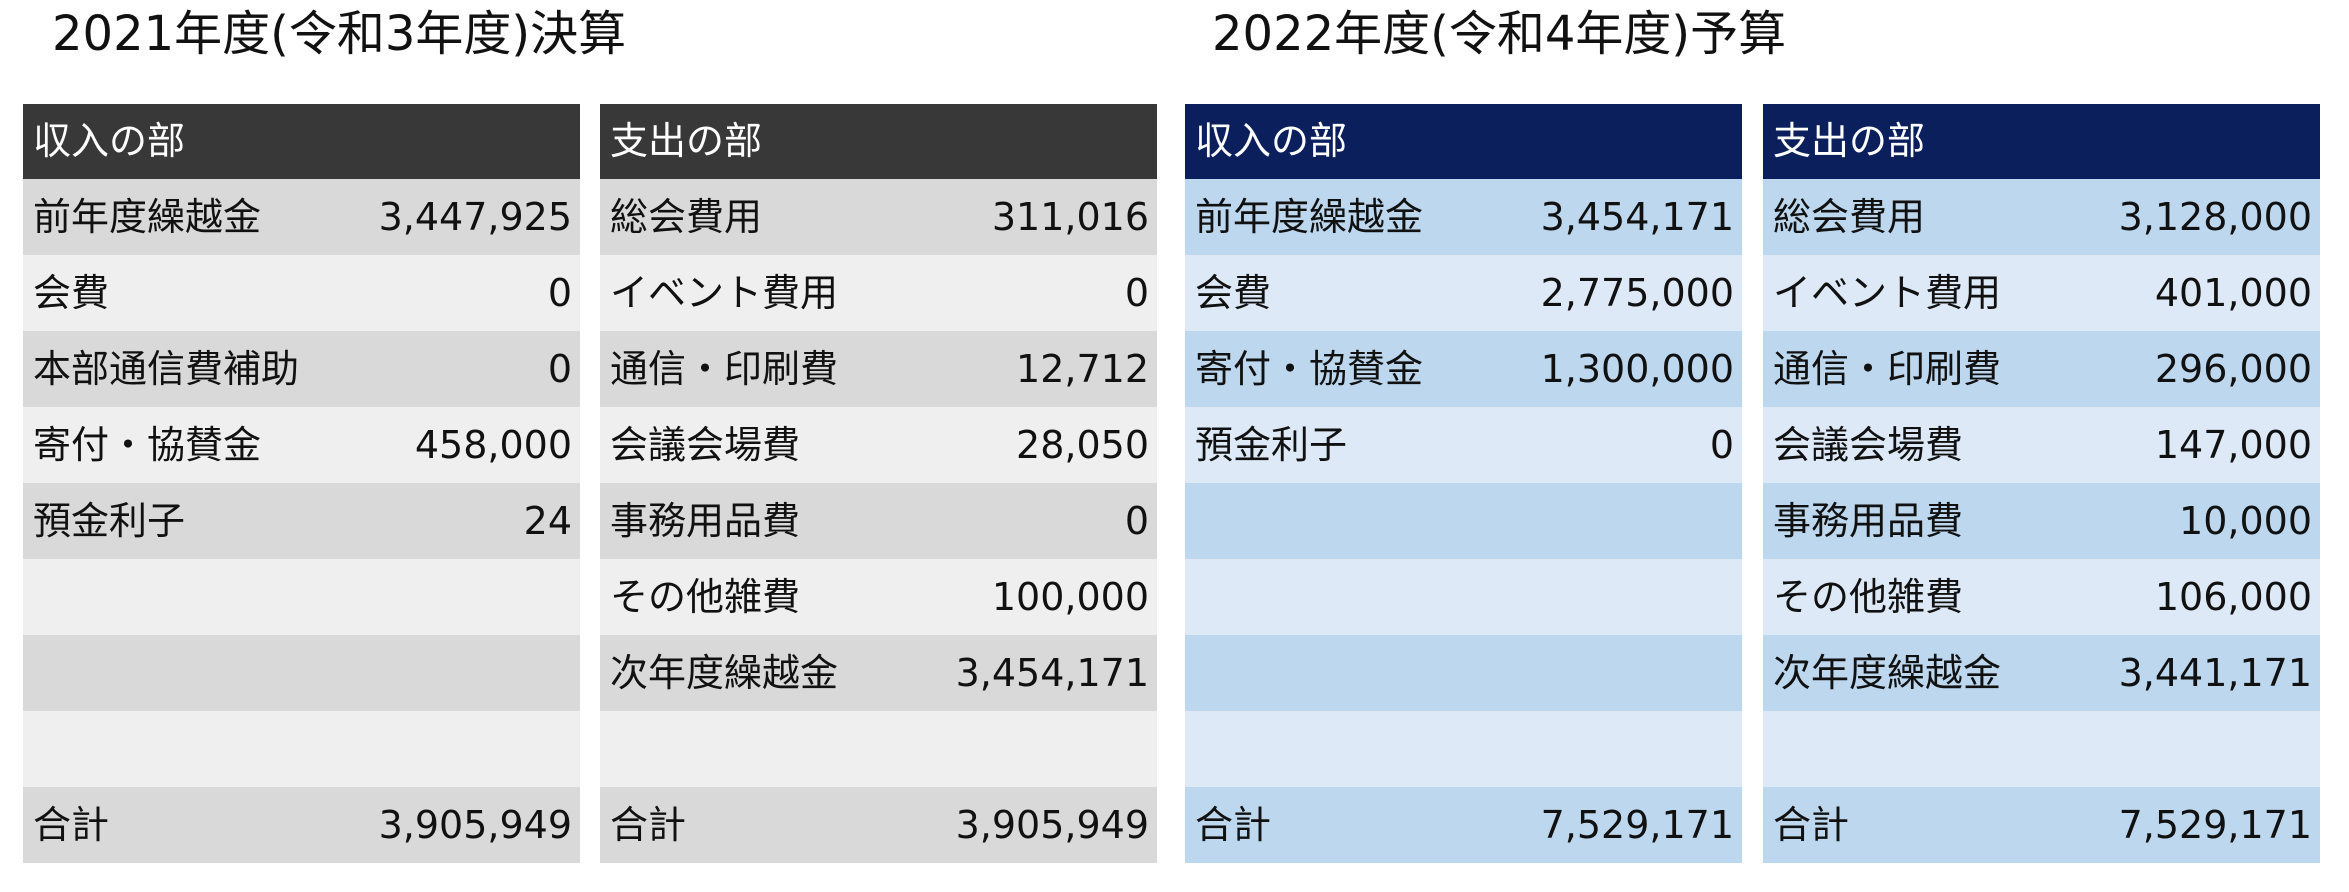  I want to click on table-row: 事務用品費 0, so click(878, 521).